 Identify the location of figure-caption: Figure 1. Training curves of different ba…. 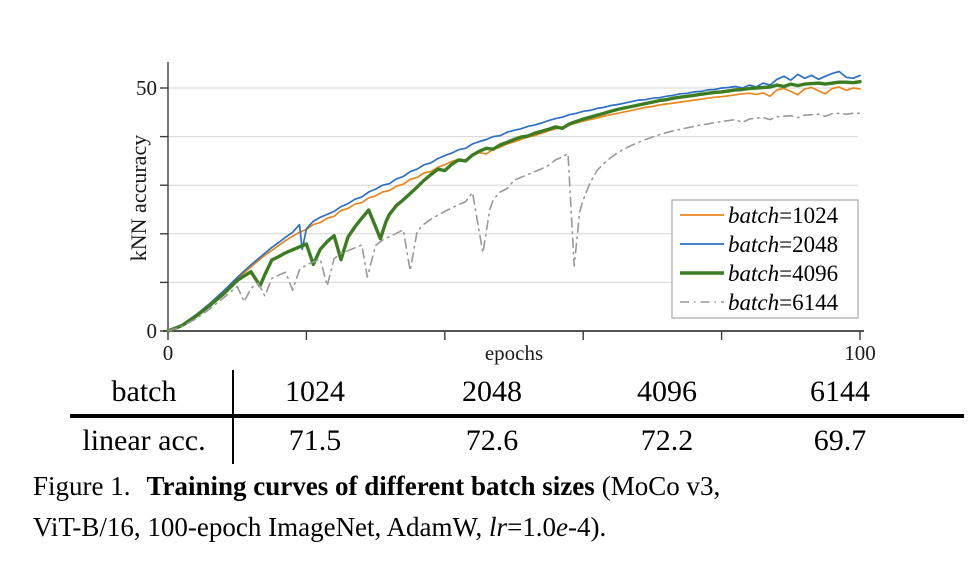
(498, 507).